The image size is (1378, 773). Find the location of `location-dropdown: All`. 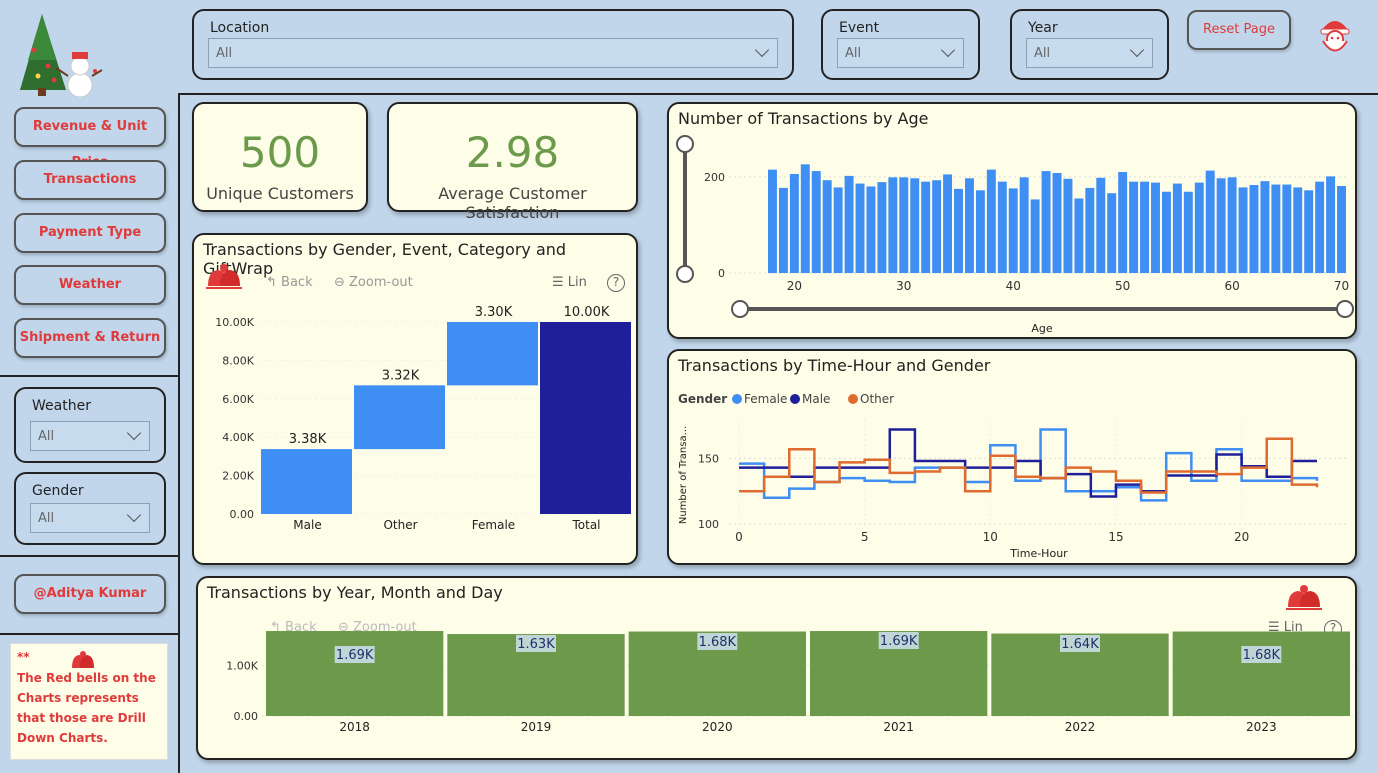

location-dropdown: All is located at coordinates (493, 53).